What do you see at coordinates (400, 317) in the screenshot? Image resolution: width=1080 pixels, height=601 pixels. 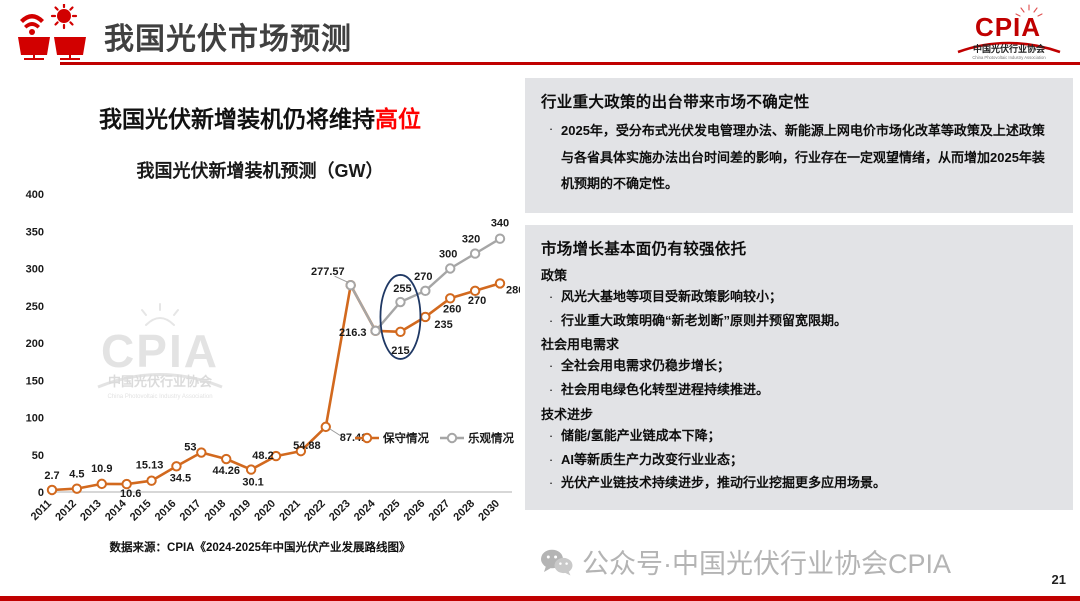 I see `annotation-ellipse-2025` at bounding box center [400, 317].